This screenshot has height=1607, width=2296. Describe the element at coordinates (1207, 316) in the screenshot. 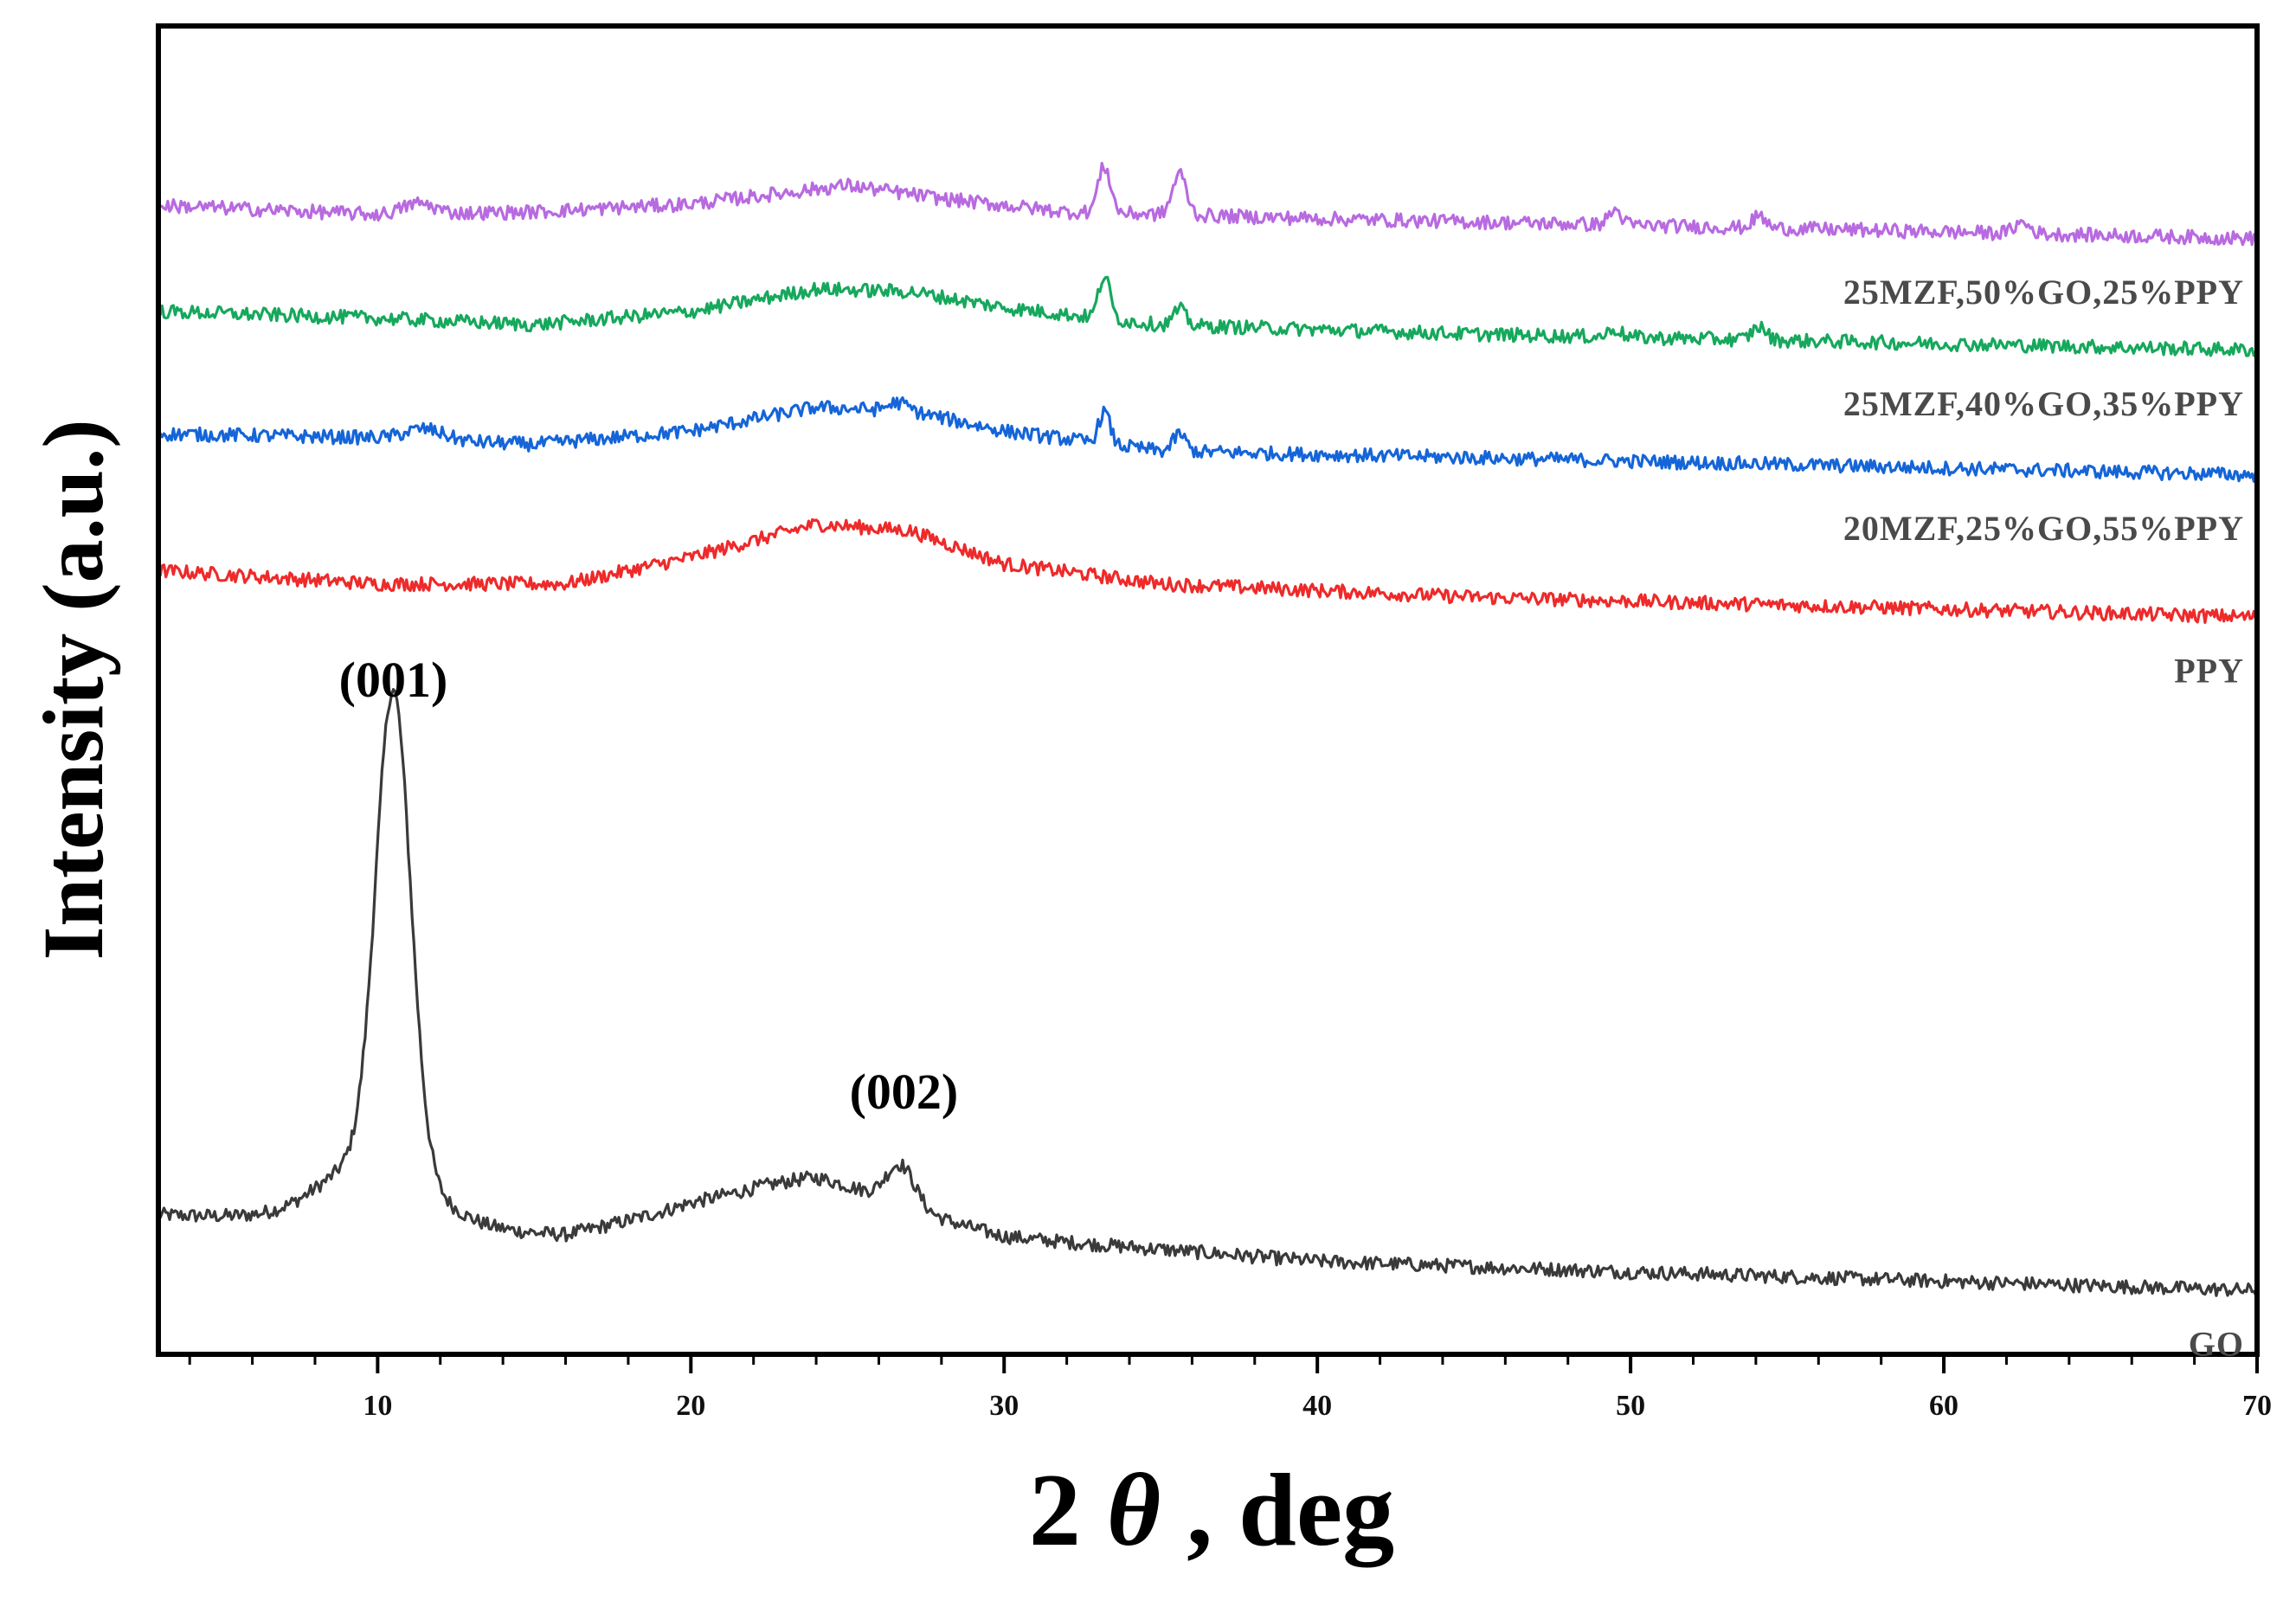

I see `series-line-25mzf-40-go-35-ppy` at that location.